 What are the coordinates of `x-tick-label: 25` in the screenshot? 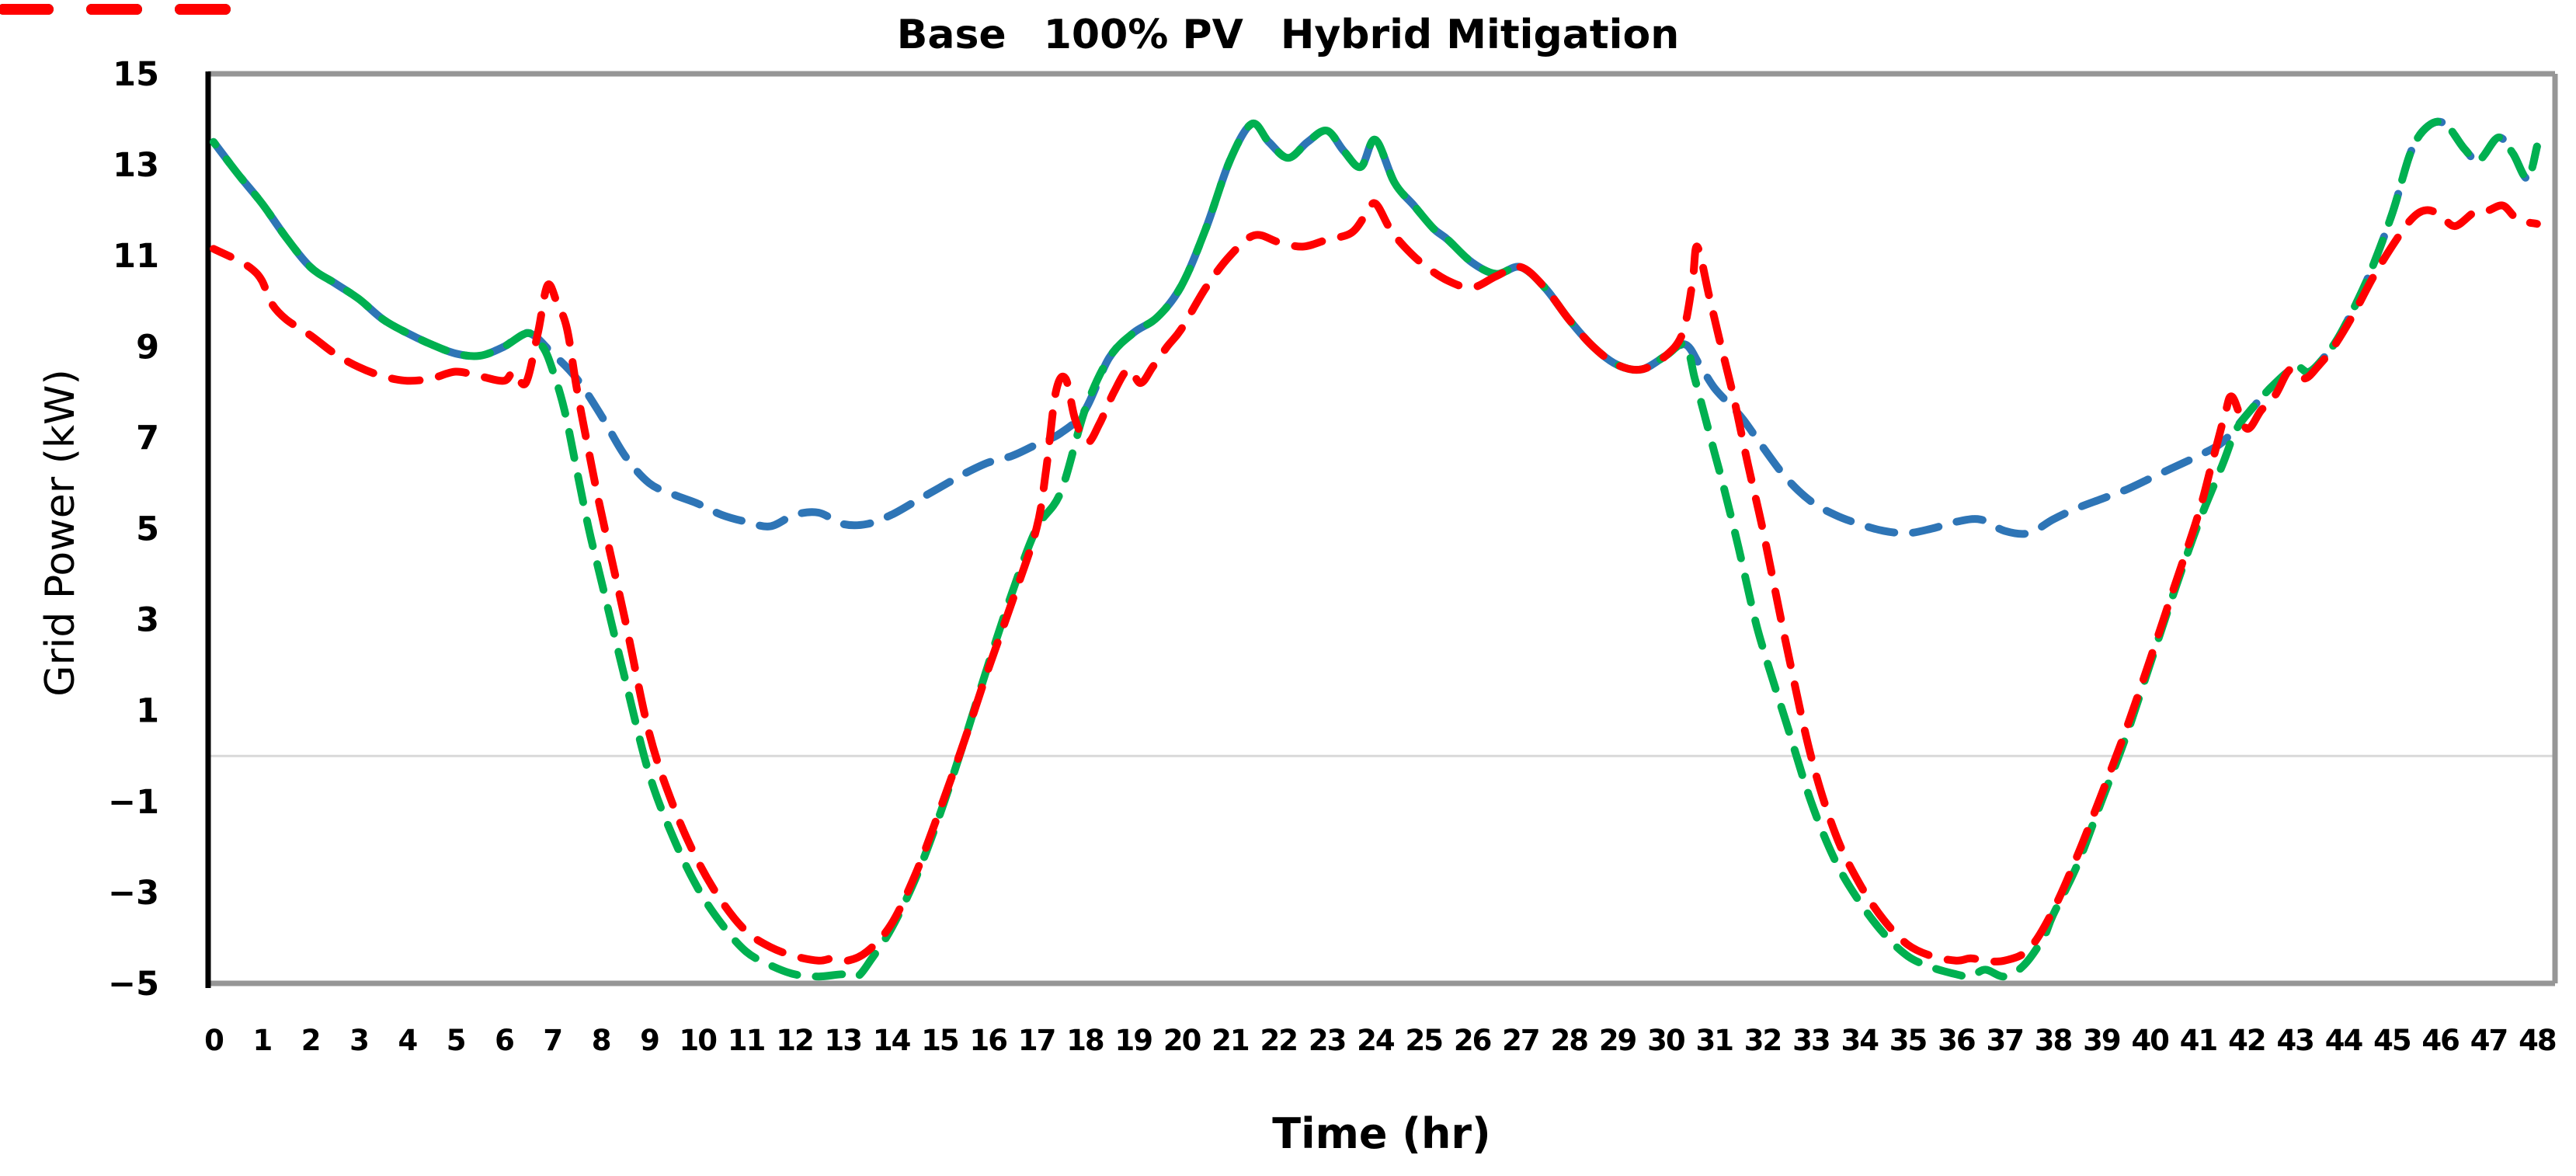 It's located at (1424, 1040).